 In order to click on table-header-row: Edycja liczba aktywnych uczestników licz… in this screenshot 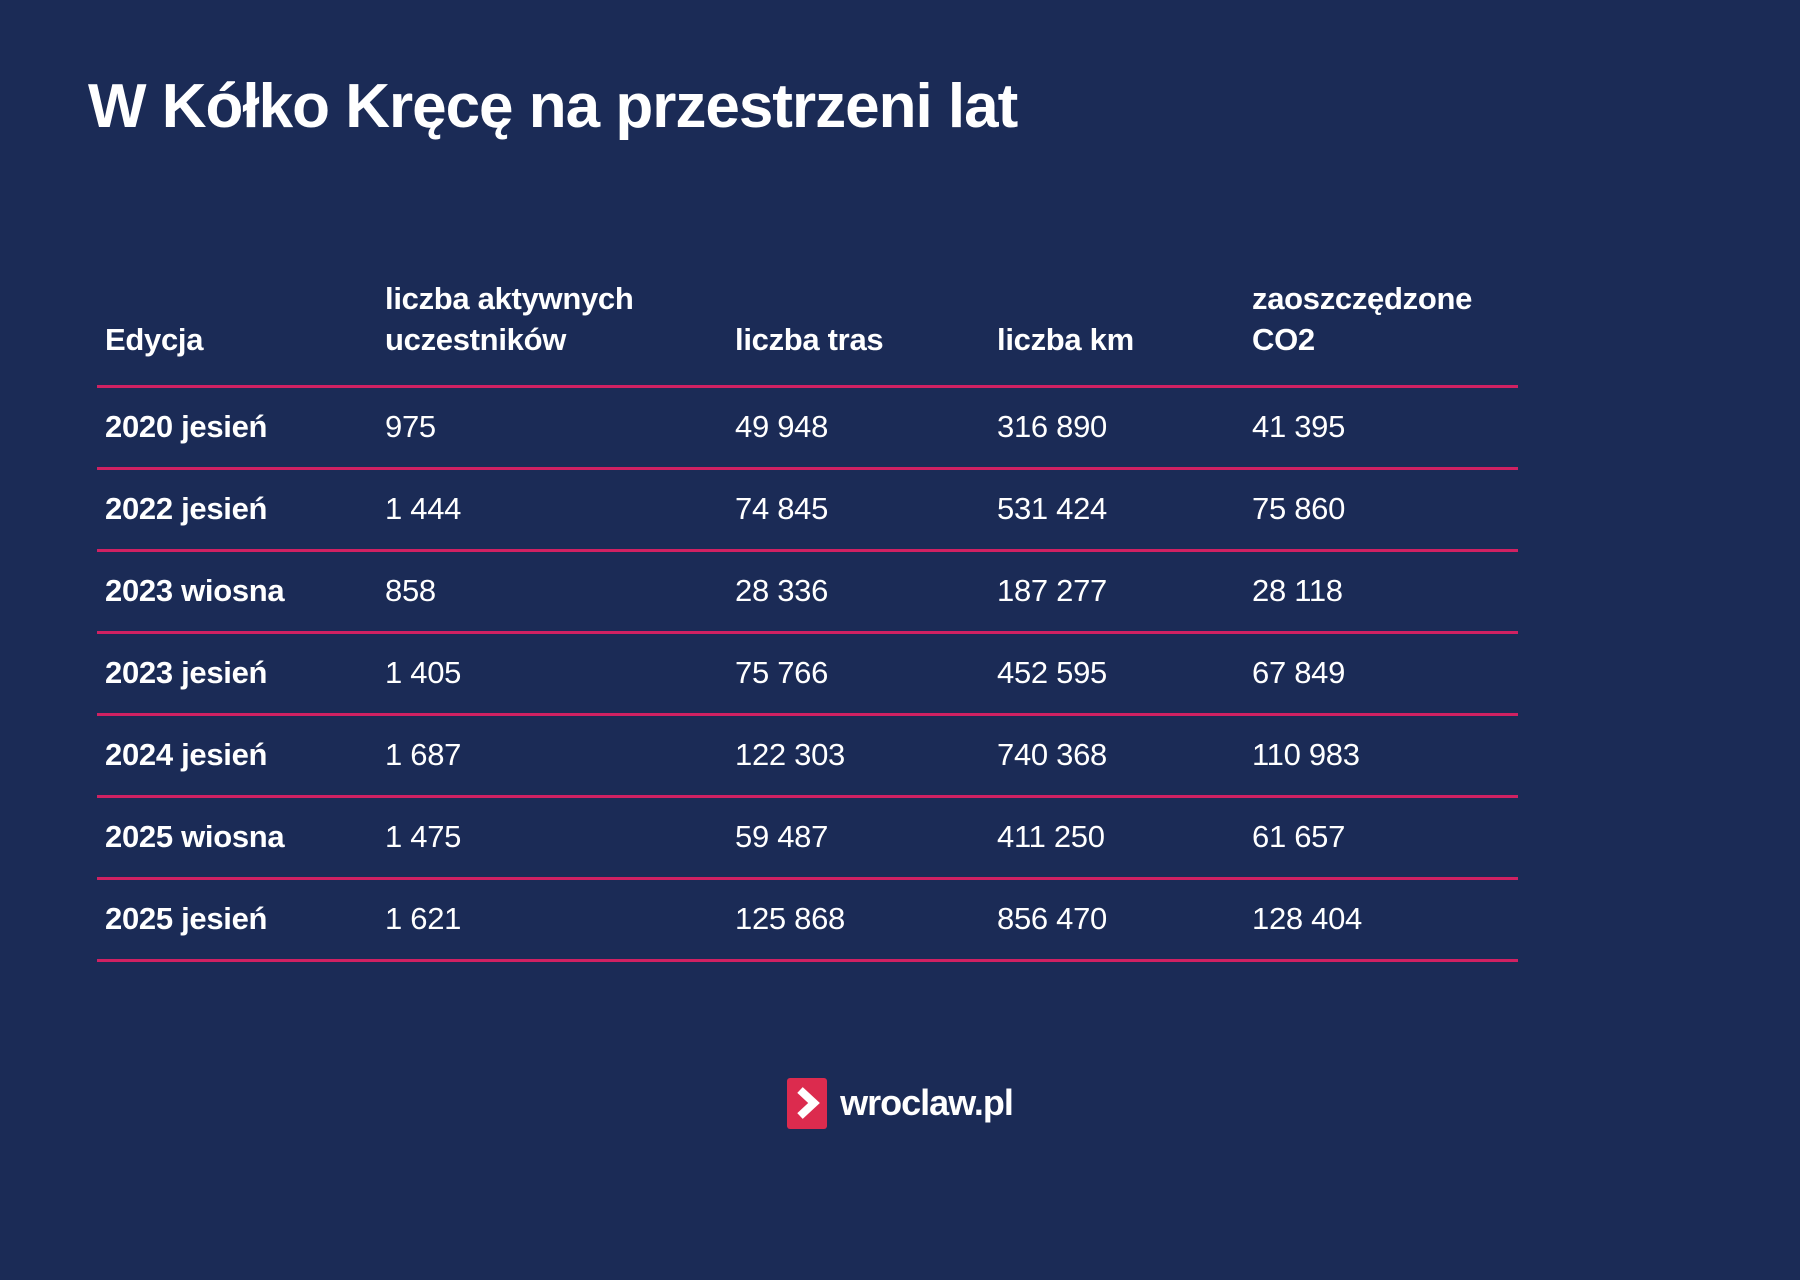, I will do `click(807, 282)`.